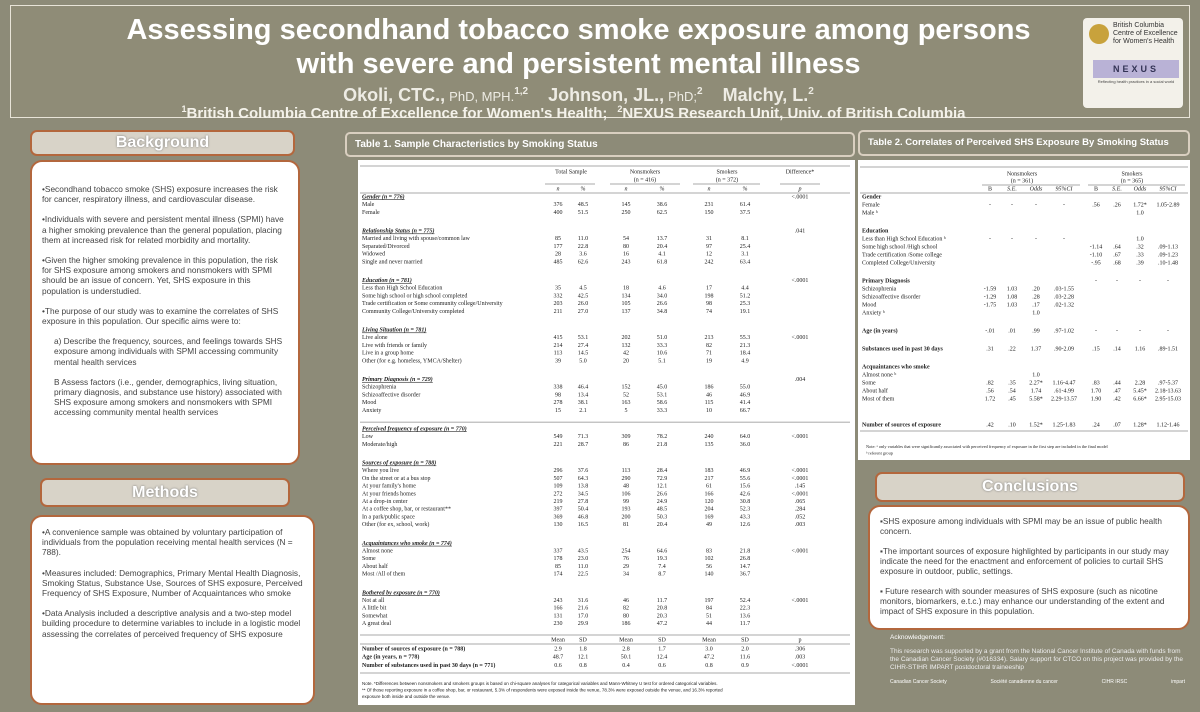 Image resolution: width=1200 pixels, height=712 pixels. Describe the element at coordinates (879, 375) in the screenshot. I see `row-label: Almost none ᵇ` at that location.